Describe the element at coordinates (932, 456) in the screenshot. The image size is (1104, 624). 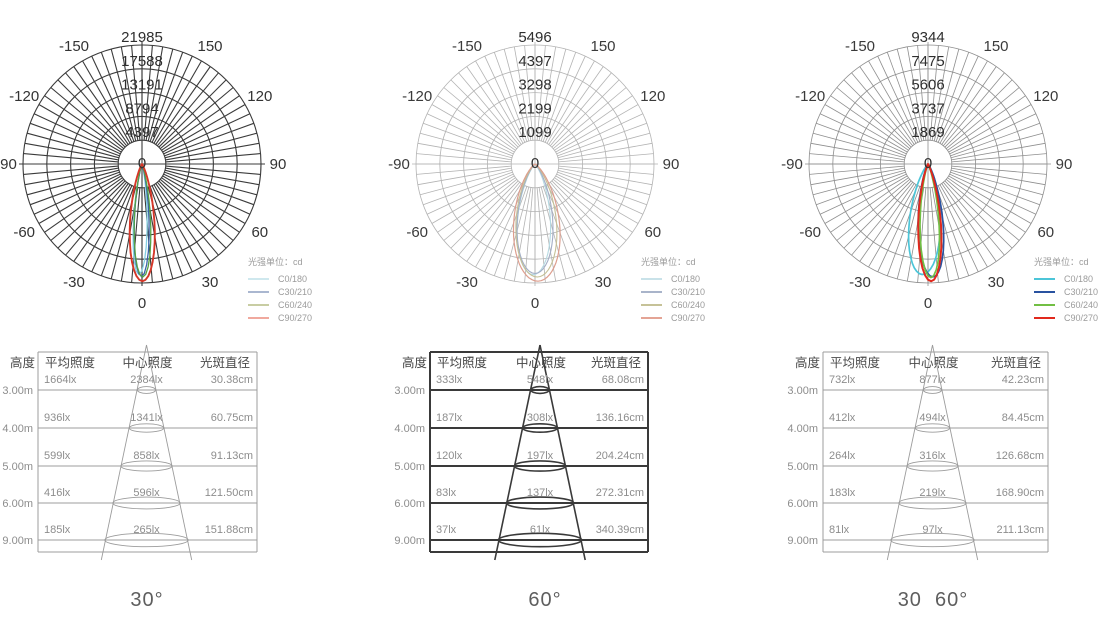
I see `cell-center-lux: 316lx` at that location.